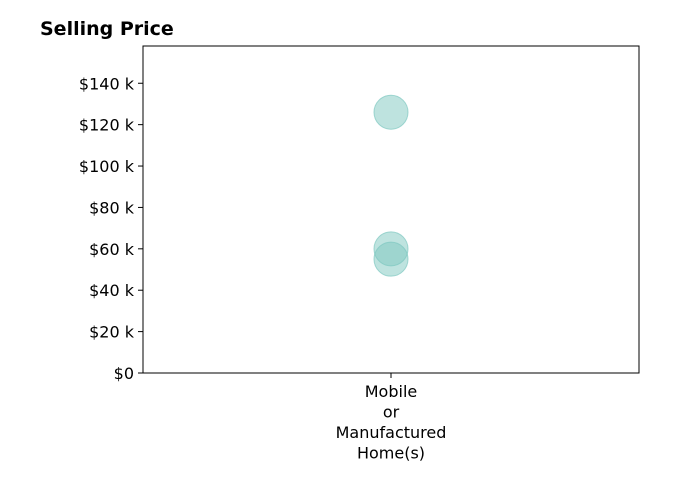  Describe the element at coordinates (112, 290) in the screenshot. I see `y-tick-label: $40 k` at that location.